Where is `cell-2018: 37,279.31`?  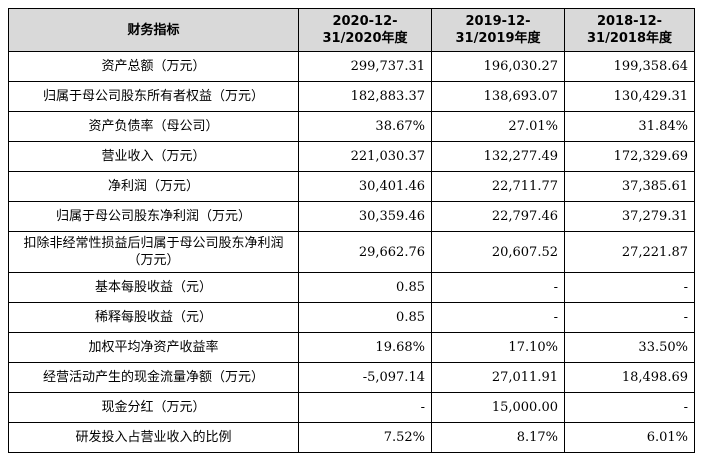 cell-2018: 37,279.31 is located at coordinates (629, 216).